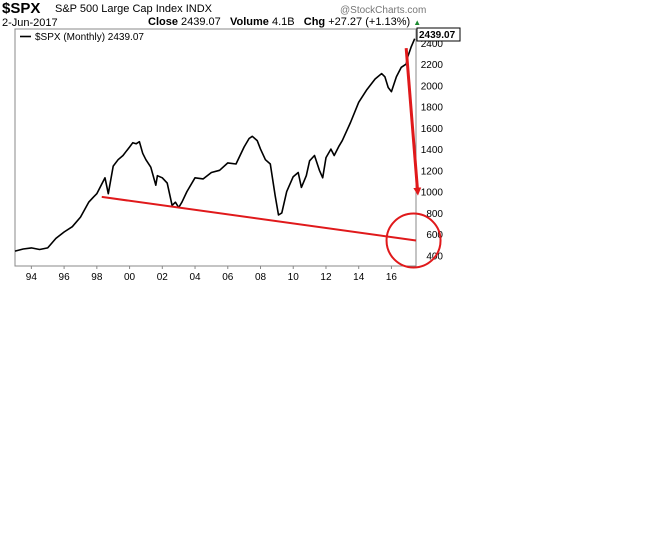 This screenshot has width=649, height=544. What do you see at coordinates (432, 193) in the screenshot?
I see `y-tick-label: 1000` at bounding box center [432, 193].